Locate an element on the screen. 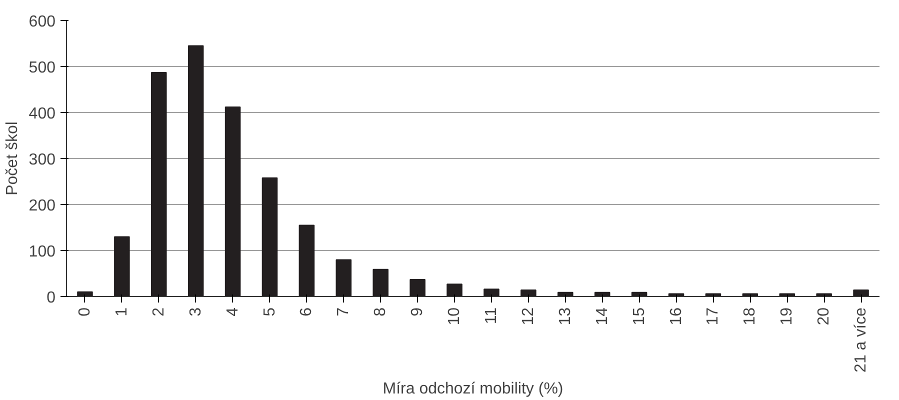  x-tick-label: 7 is located at coordinates (343, 311).